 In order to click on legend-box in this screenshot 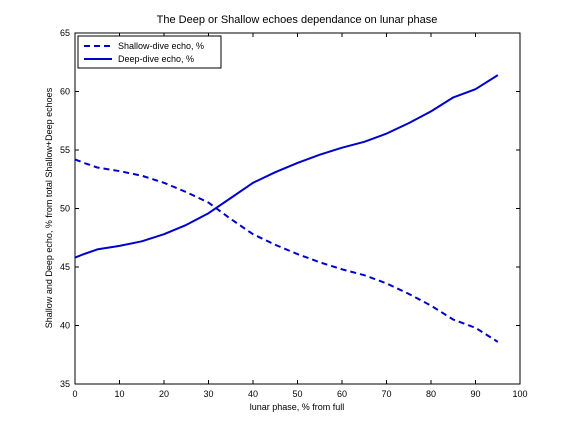, I will do `click(149, 52)`.